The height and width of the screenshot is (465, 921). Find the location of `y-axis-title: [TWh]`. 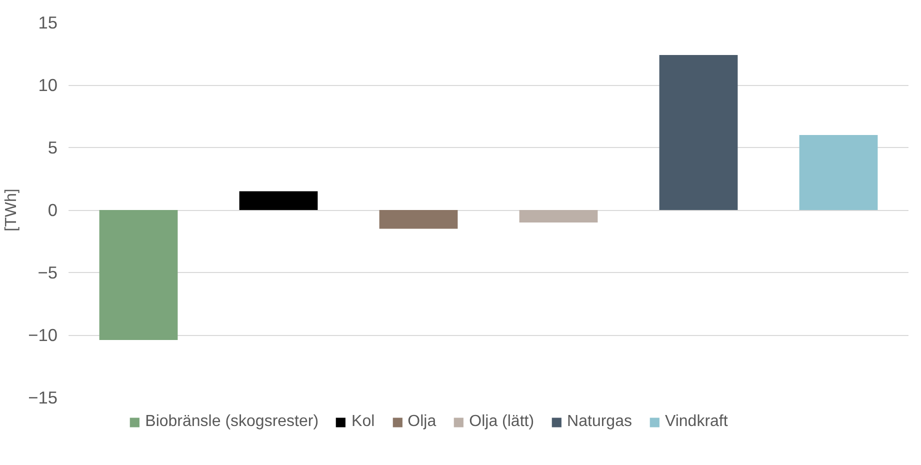

y-axis-title: [TWh] is located at coordinates (11, 210).